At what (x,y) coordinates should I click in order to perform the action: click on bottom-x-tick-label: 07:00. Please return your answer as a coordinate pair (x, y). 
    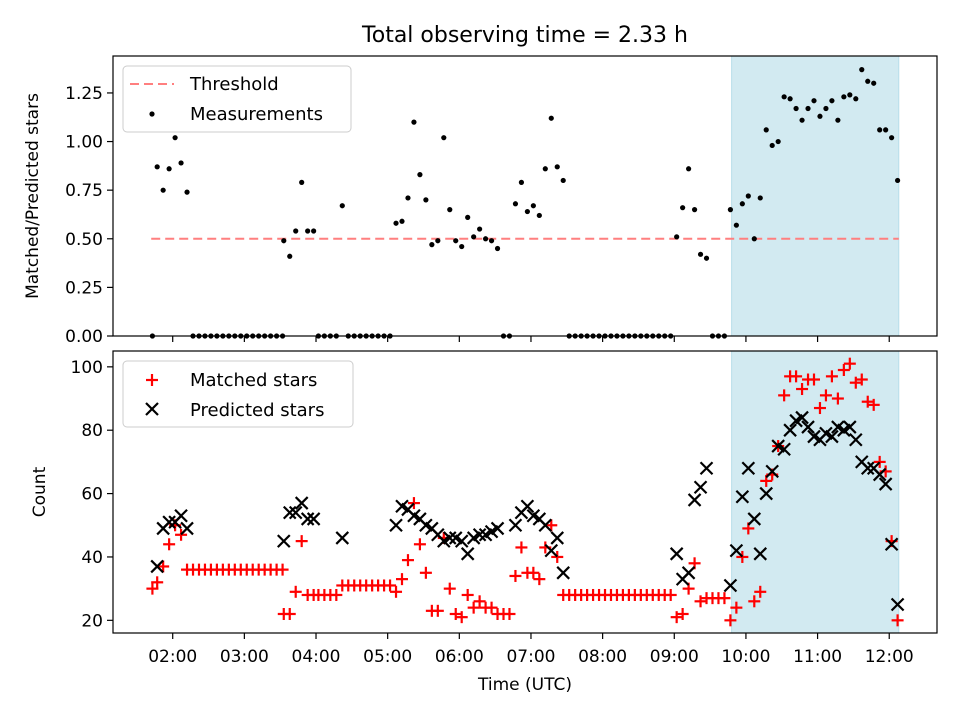
    Looking at the image, I should click on (530, 657).